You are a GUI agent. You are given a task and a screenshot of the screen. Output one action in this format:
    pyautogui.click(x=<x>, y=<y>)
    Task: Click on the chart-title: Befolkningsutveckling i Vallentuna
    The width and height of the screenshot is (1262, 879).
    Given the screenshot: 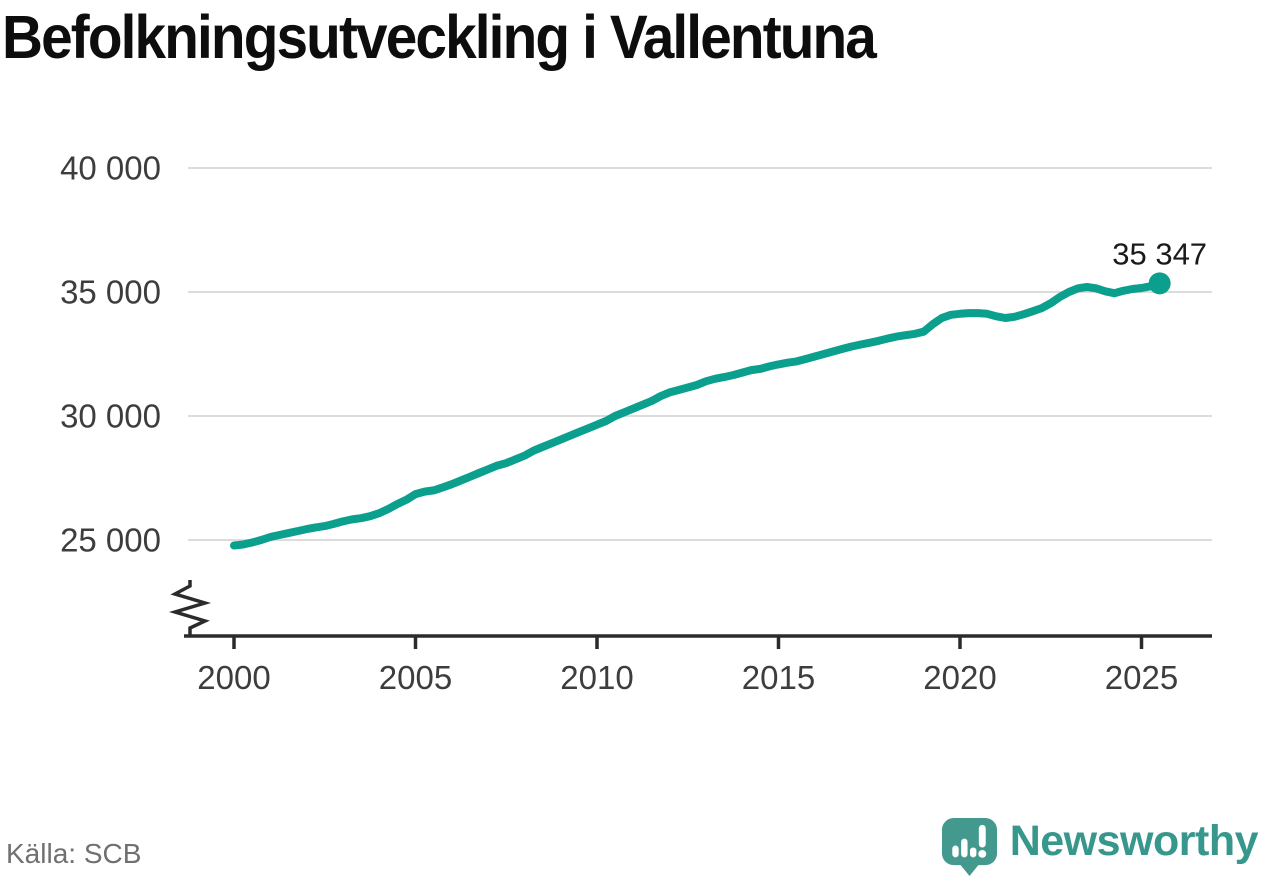 What is the action you would take?
    pyautogui.click(x=439, y=37)
    